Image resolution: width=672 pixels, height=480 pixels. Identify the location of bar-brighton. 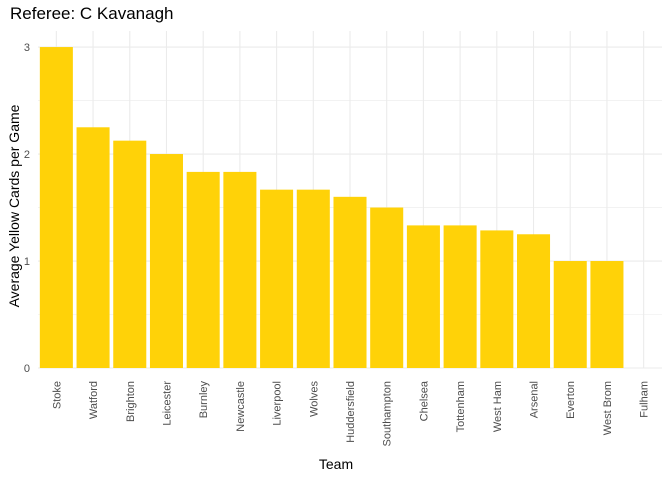
(130, 254).